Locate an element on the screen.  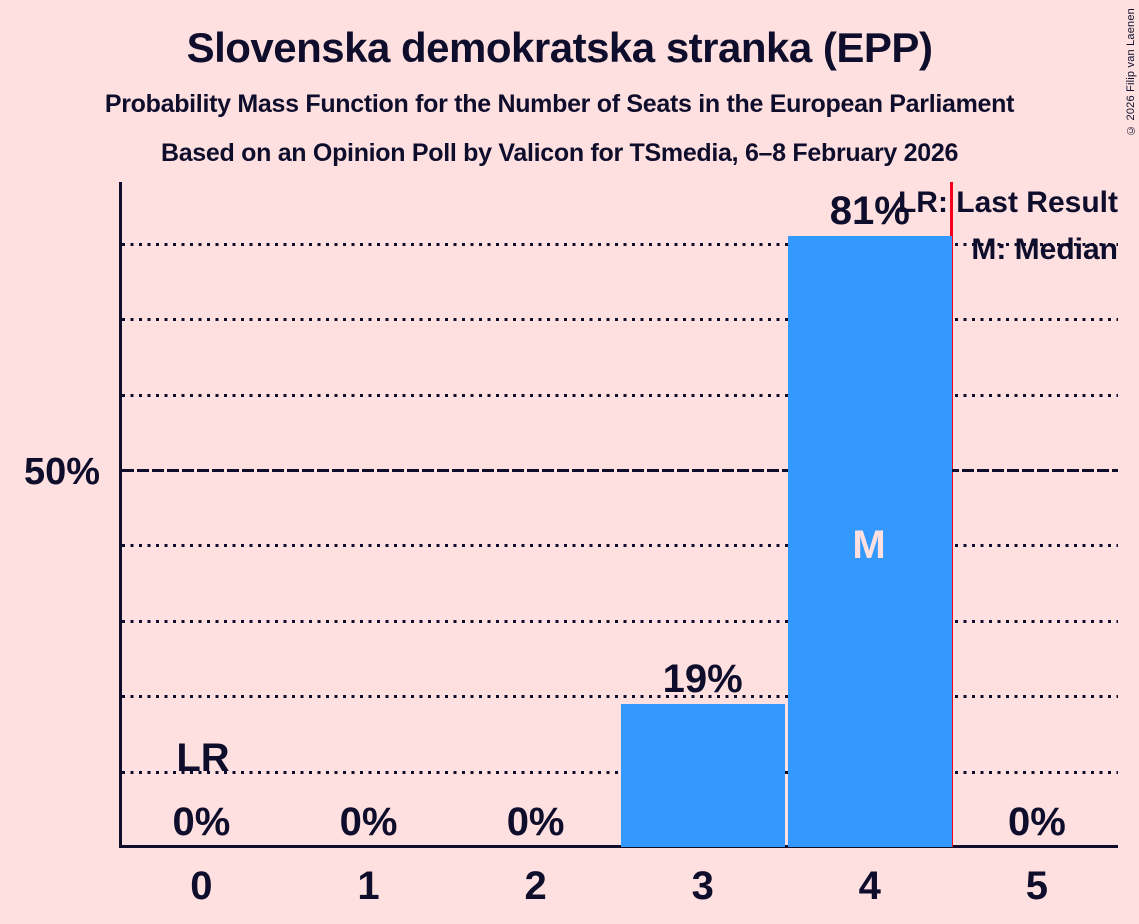
value-label-seat-5: 0% is located at coordinates (1036, 822).